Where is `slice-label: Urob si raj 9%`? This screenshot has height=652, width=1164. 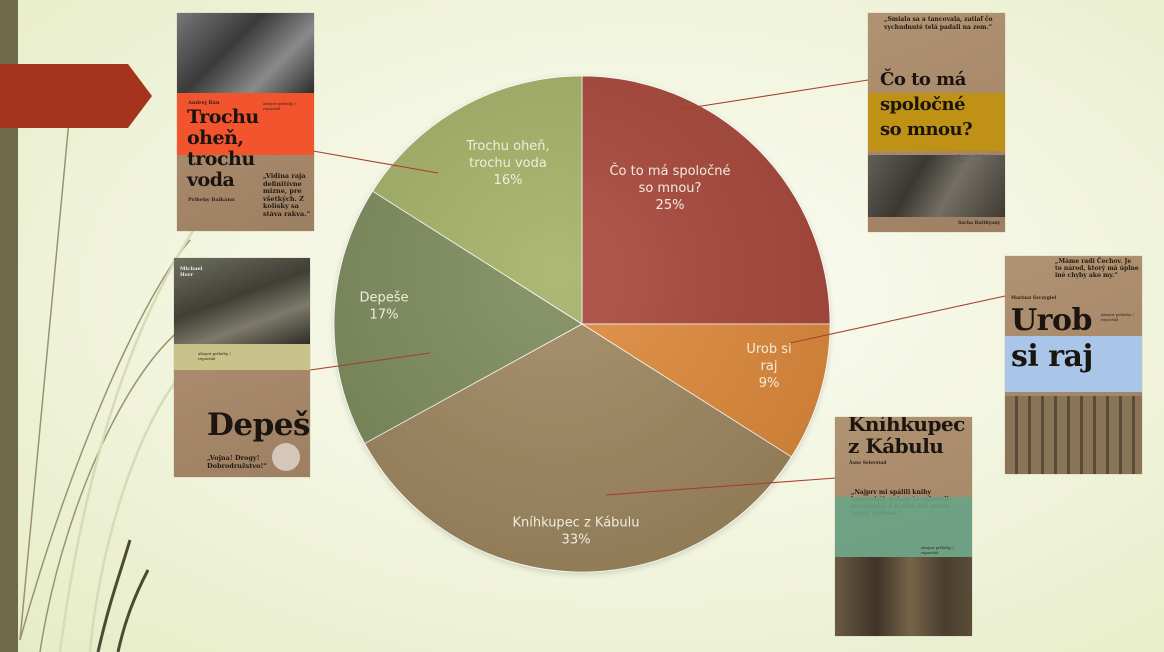 slice-label: Urob si raj 9% is located at coordinates (768, 366).